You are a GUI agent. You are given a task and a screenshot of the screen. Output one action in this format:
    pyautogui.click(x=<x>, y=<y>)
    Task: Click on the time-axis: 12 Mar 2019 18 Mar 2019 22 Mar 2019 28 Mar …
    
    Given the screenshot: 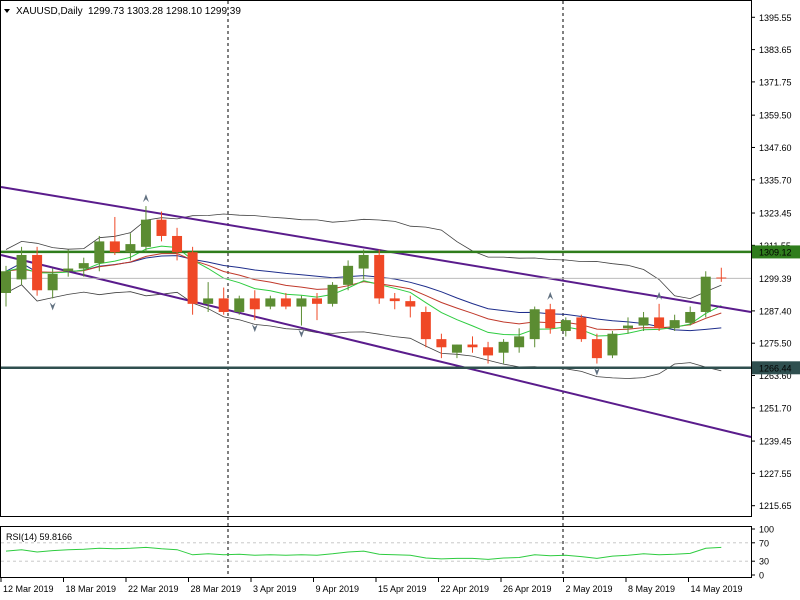 What is the action you would take?
    pyautogui.click(x=371, y=585)
    